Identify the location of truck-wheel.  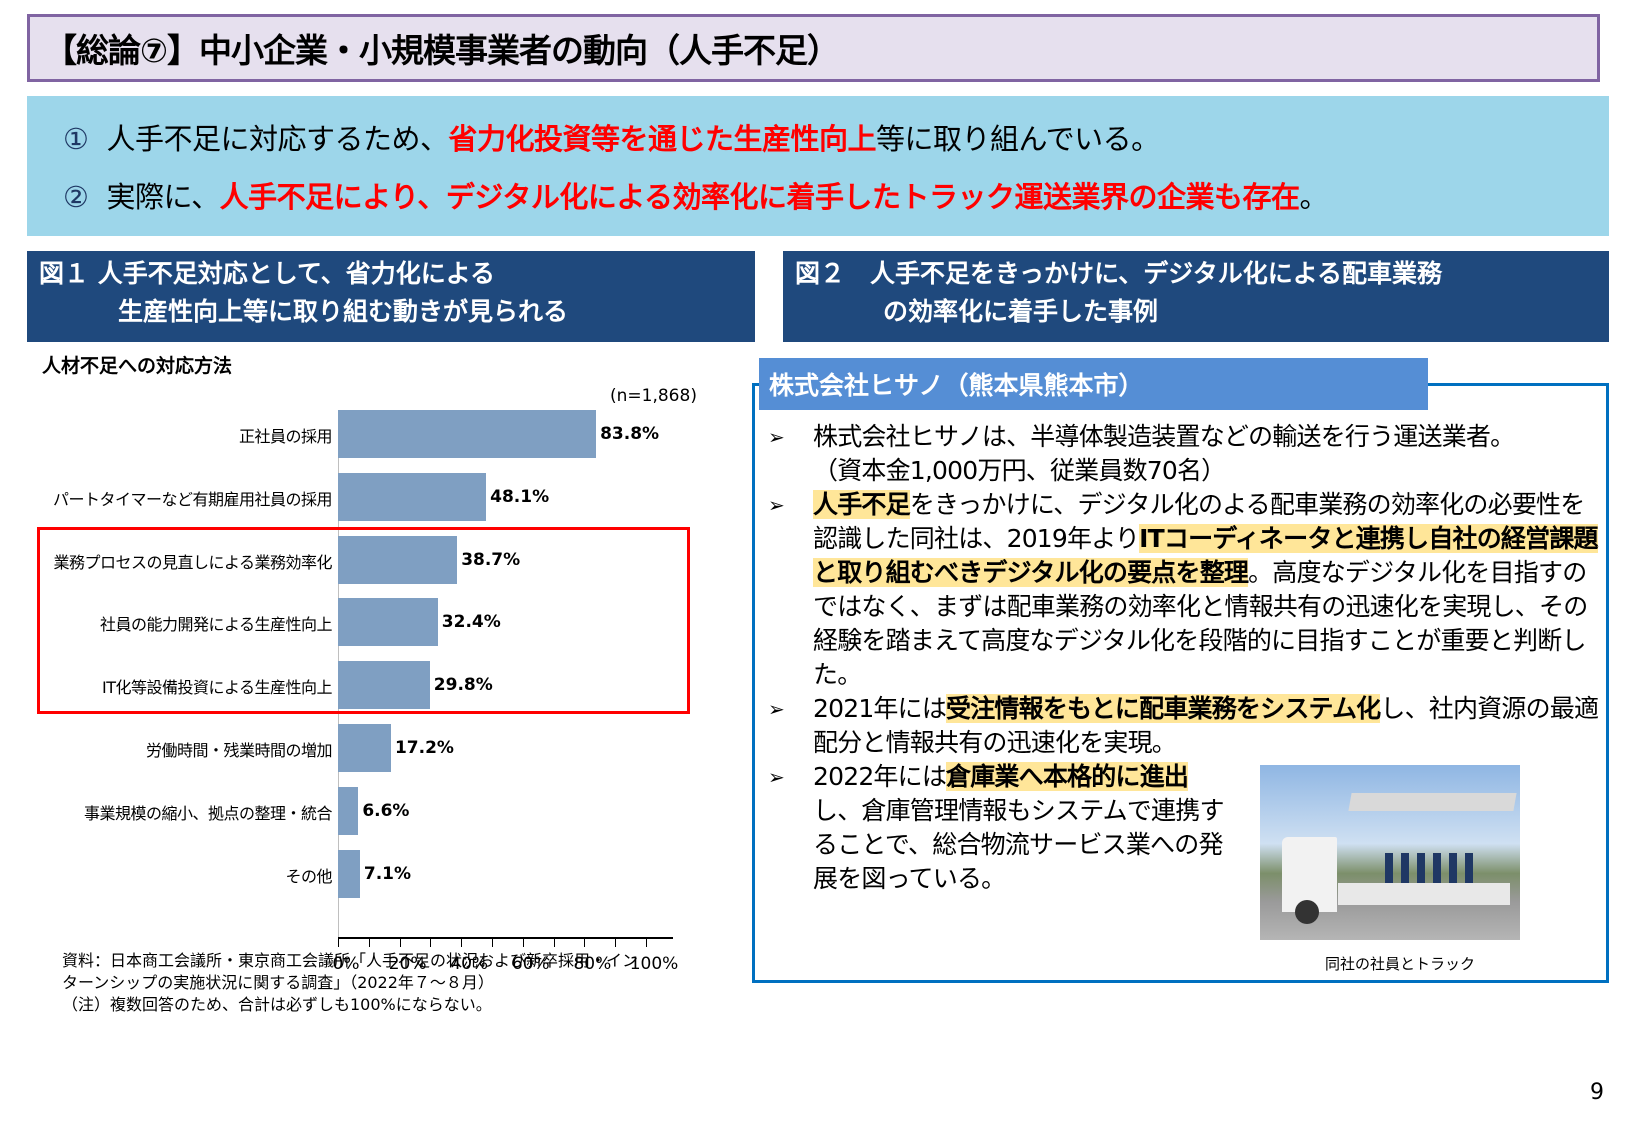
(1307, 912).